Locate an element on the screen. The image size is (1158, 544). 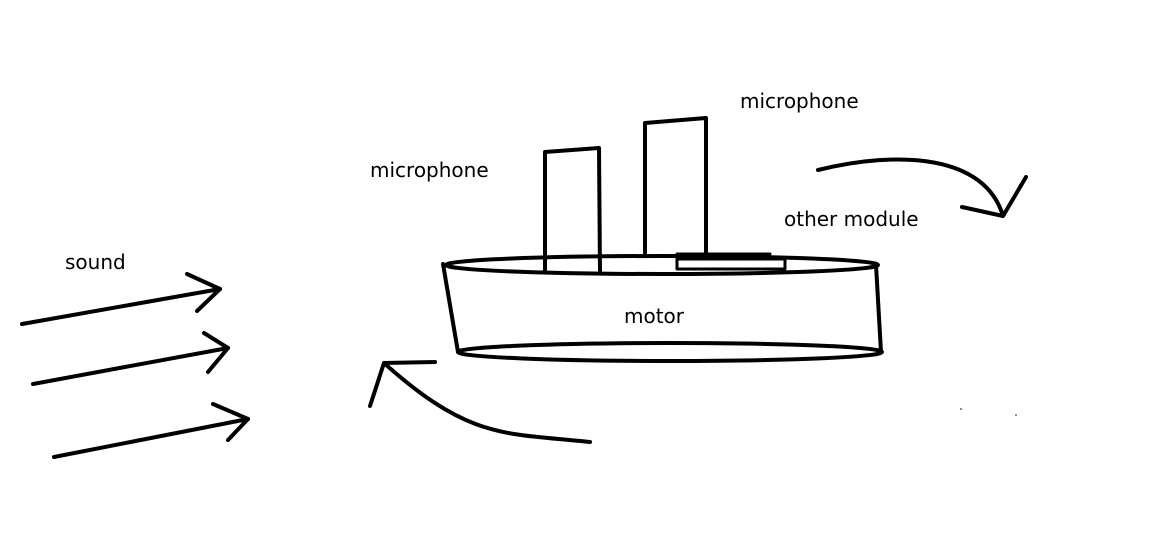
rotation-arrow-right is located at coordinates (922, 187).